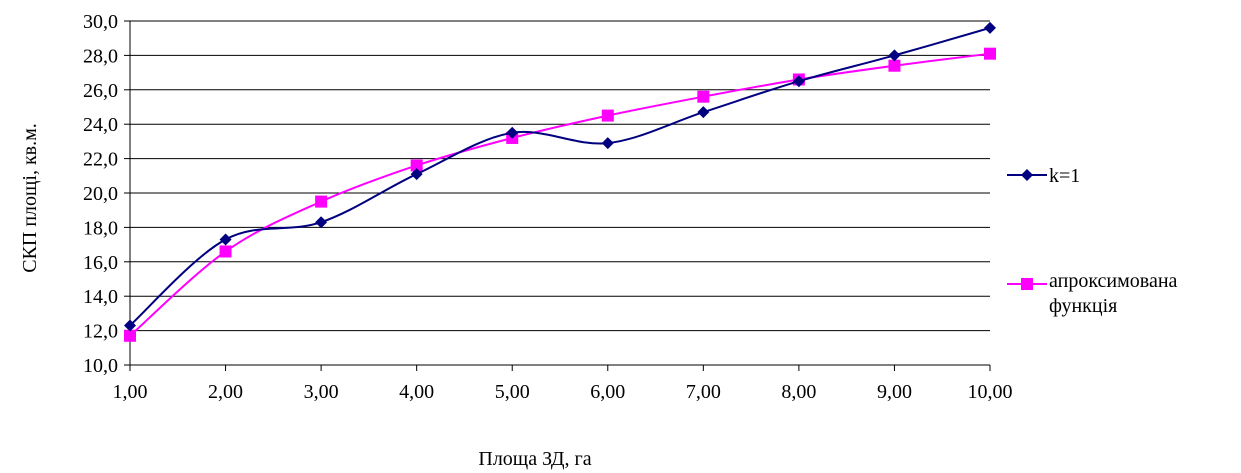  I want to click on y-tick-label: 10,0, so click(100, 366).